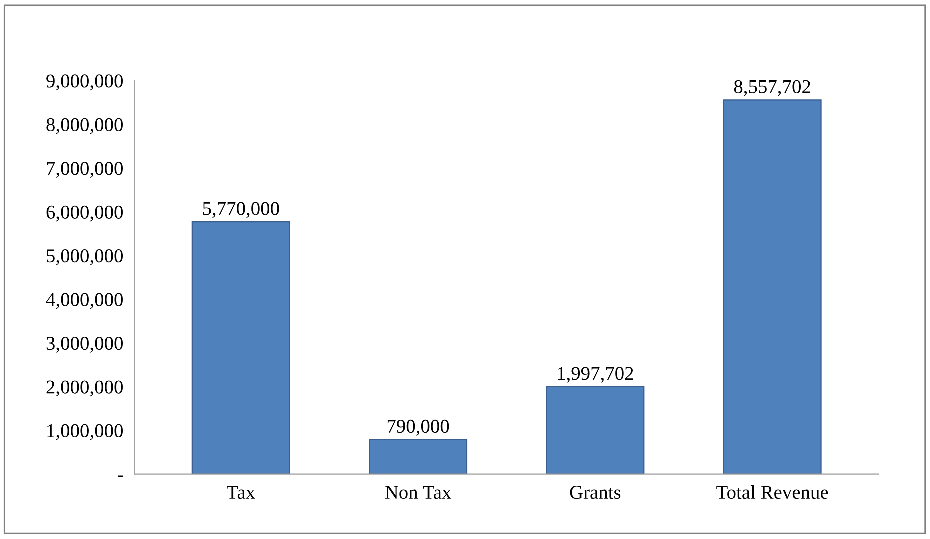 The height and width of the screenshot is (539, 930). What do you see at coordinates (85, 170) in the screenshot?
I see `y-tick-label: 7,000,000` at bounding box center [85, 170].